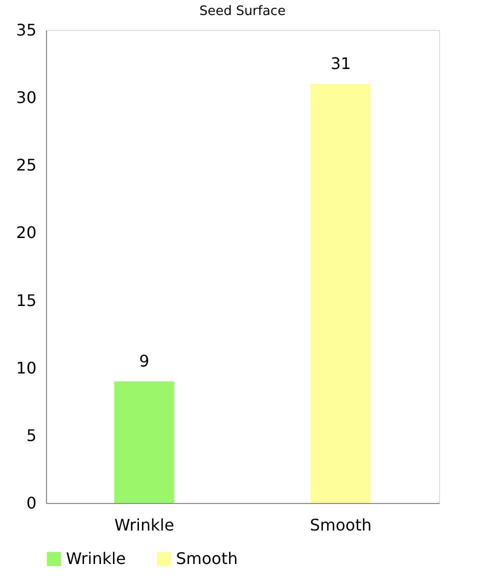 The width and height of the screenshot is (489, 582). Describe the element at coordinates (26, 30) in the screenshot. I see `y-tick-label: 35` at that location.